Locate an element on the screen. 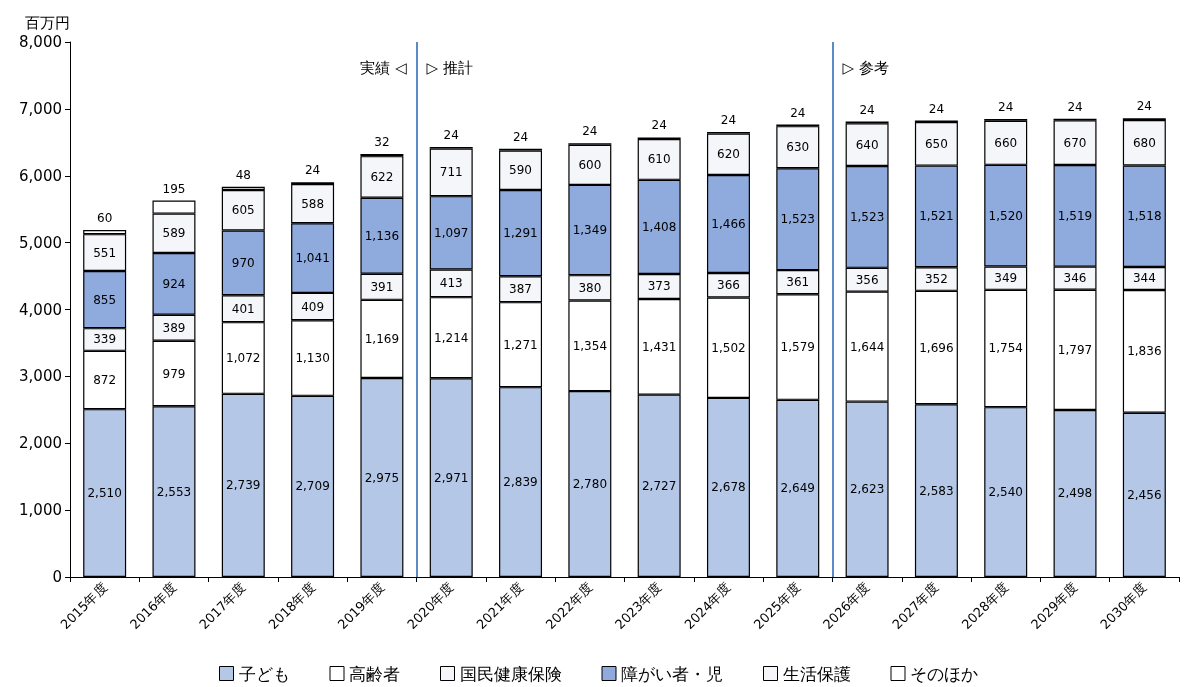 This screenshot has width=1197, height=687. data-label: 361 is located at coordinates (798, 282).